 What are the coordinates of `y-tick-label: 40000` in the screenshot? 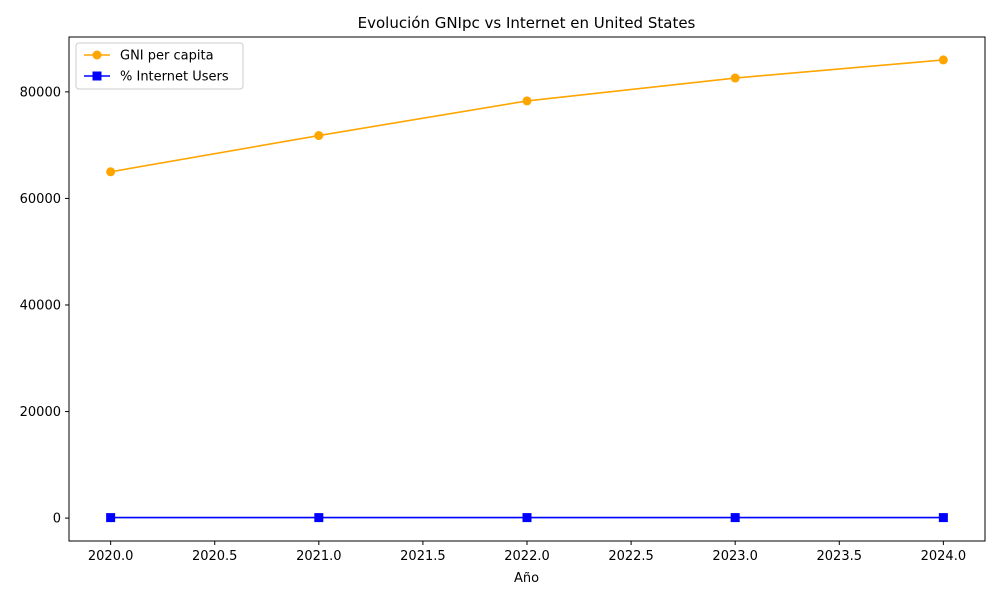 It's located at (40, 305).